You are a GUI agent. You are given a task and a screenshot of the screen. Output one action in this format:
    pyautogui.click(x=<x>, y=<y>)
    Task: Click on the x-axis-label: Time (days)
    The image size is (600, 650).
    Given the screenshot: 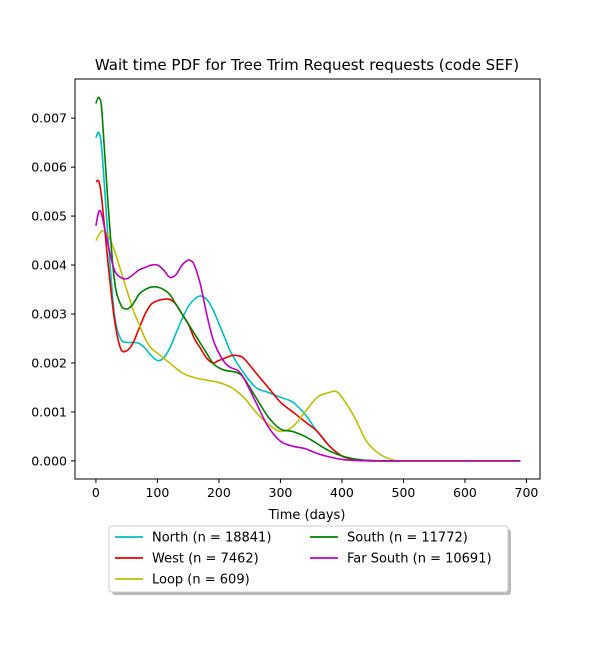 What is the action you would take?
    pyautogui.click(x=307, y=515)
    